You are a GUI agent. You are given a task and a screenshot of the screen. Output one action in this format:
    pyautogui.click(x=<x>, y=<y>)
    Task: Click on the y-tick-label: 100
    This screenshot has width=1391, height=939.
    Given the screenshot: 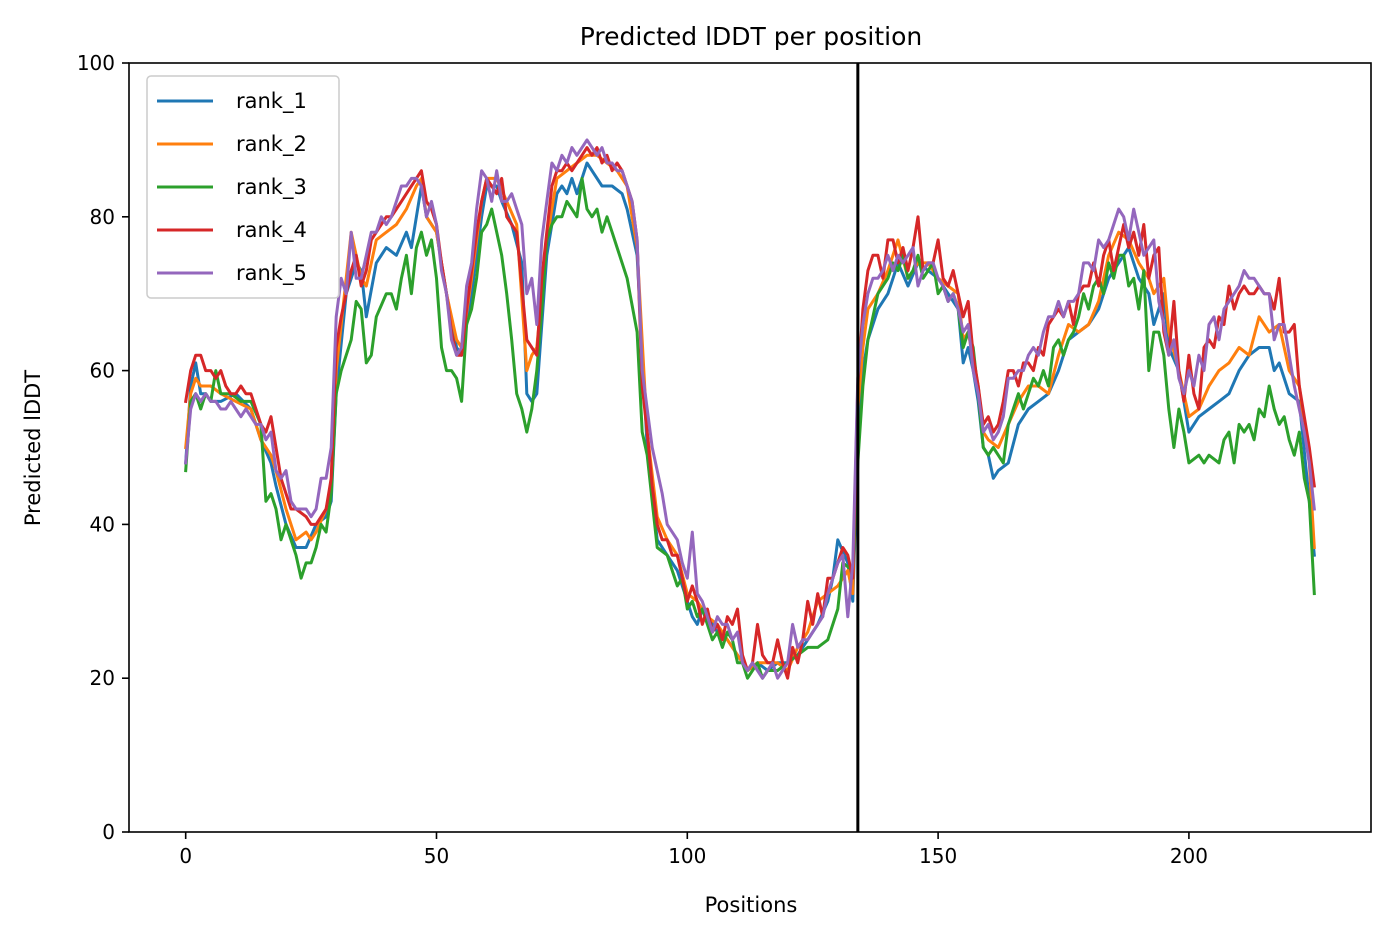 What is the action you would take?
    pyautogui.click(x=96, y=63)
    